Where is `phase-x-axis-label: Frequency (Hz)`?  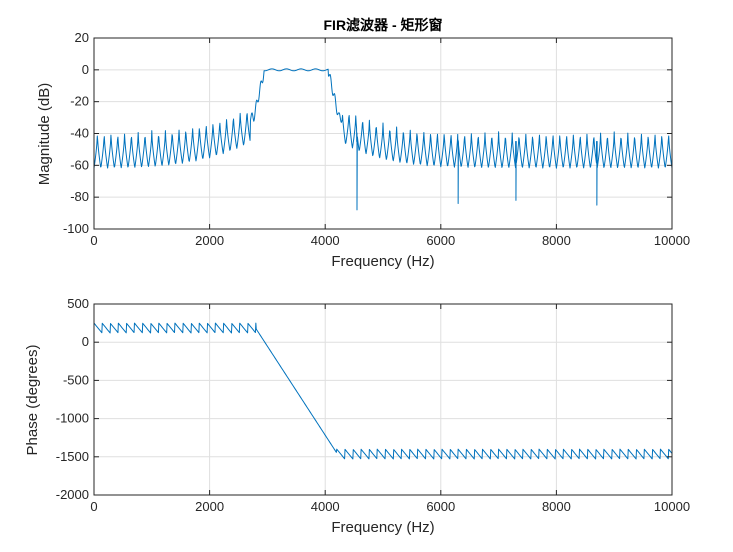 phase-x-axis-label: Frequency (Hz) is located at coordinates (382, 527).